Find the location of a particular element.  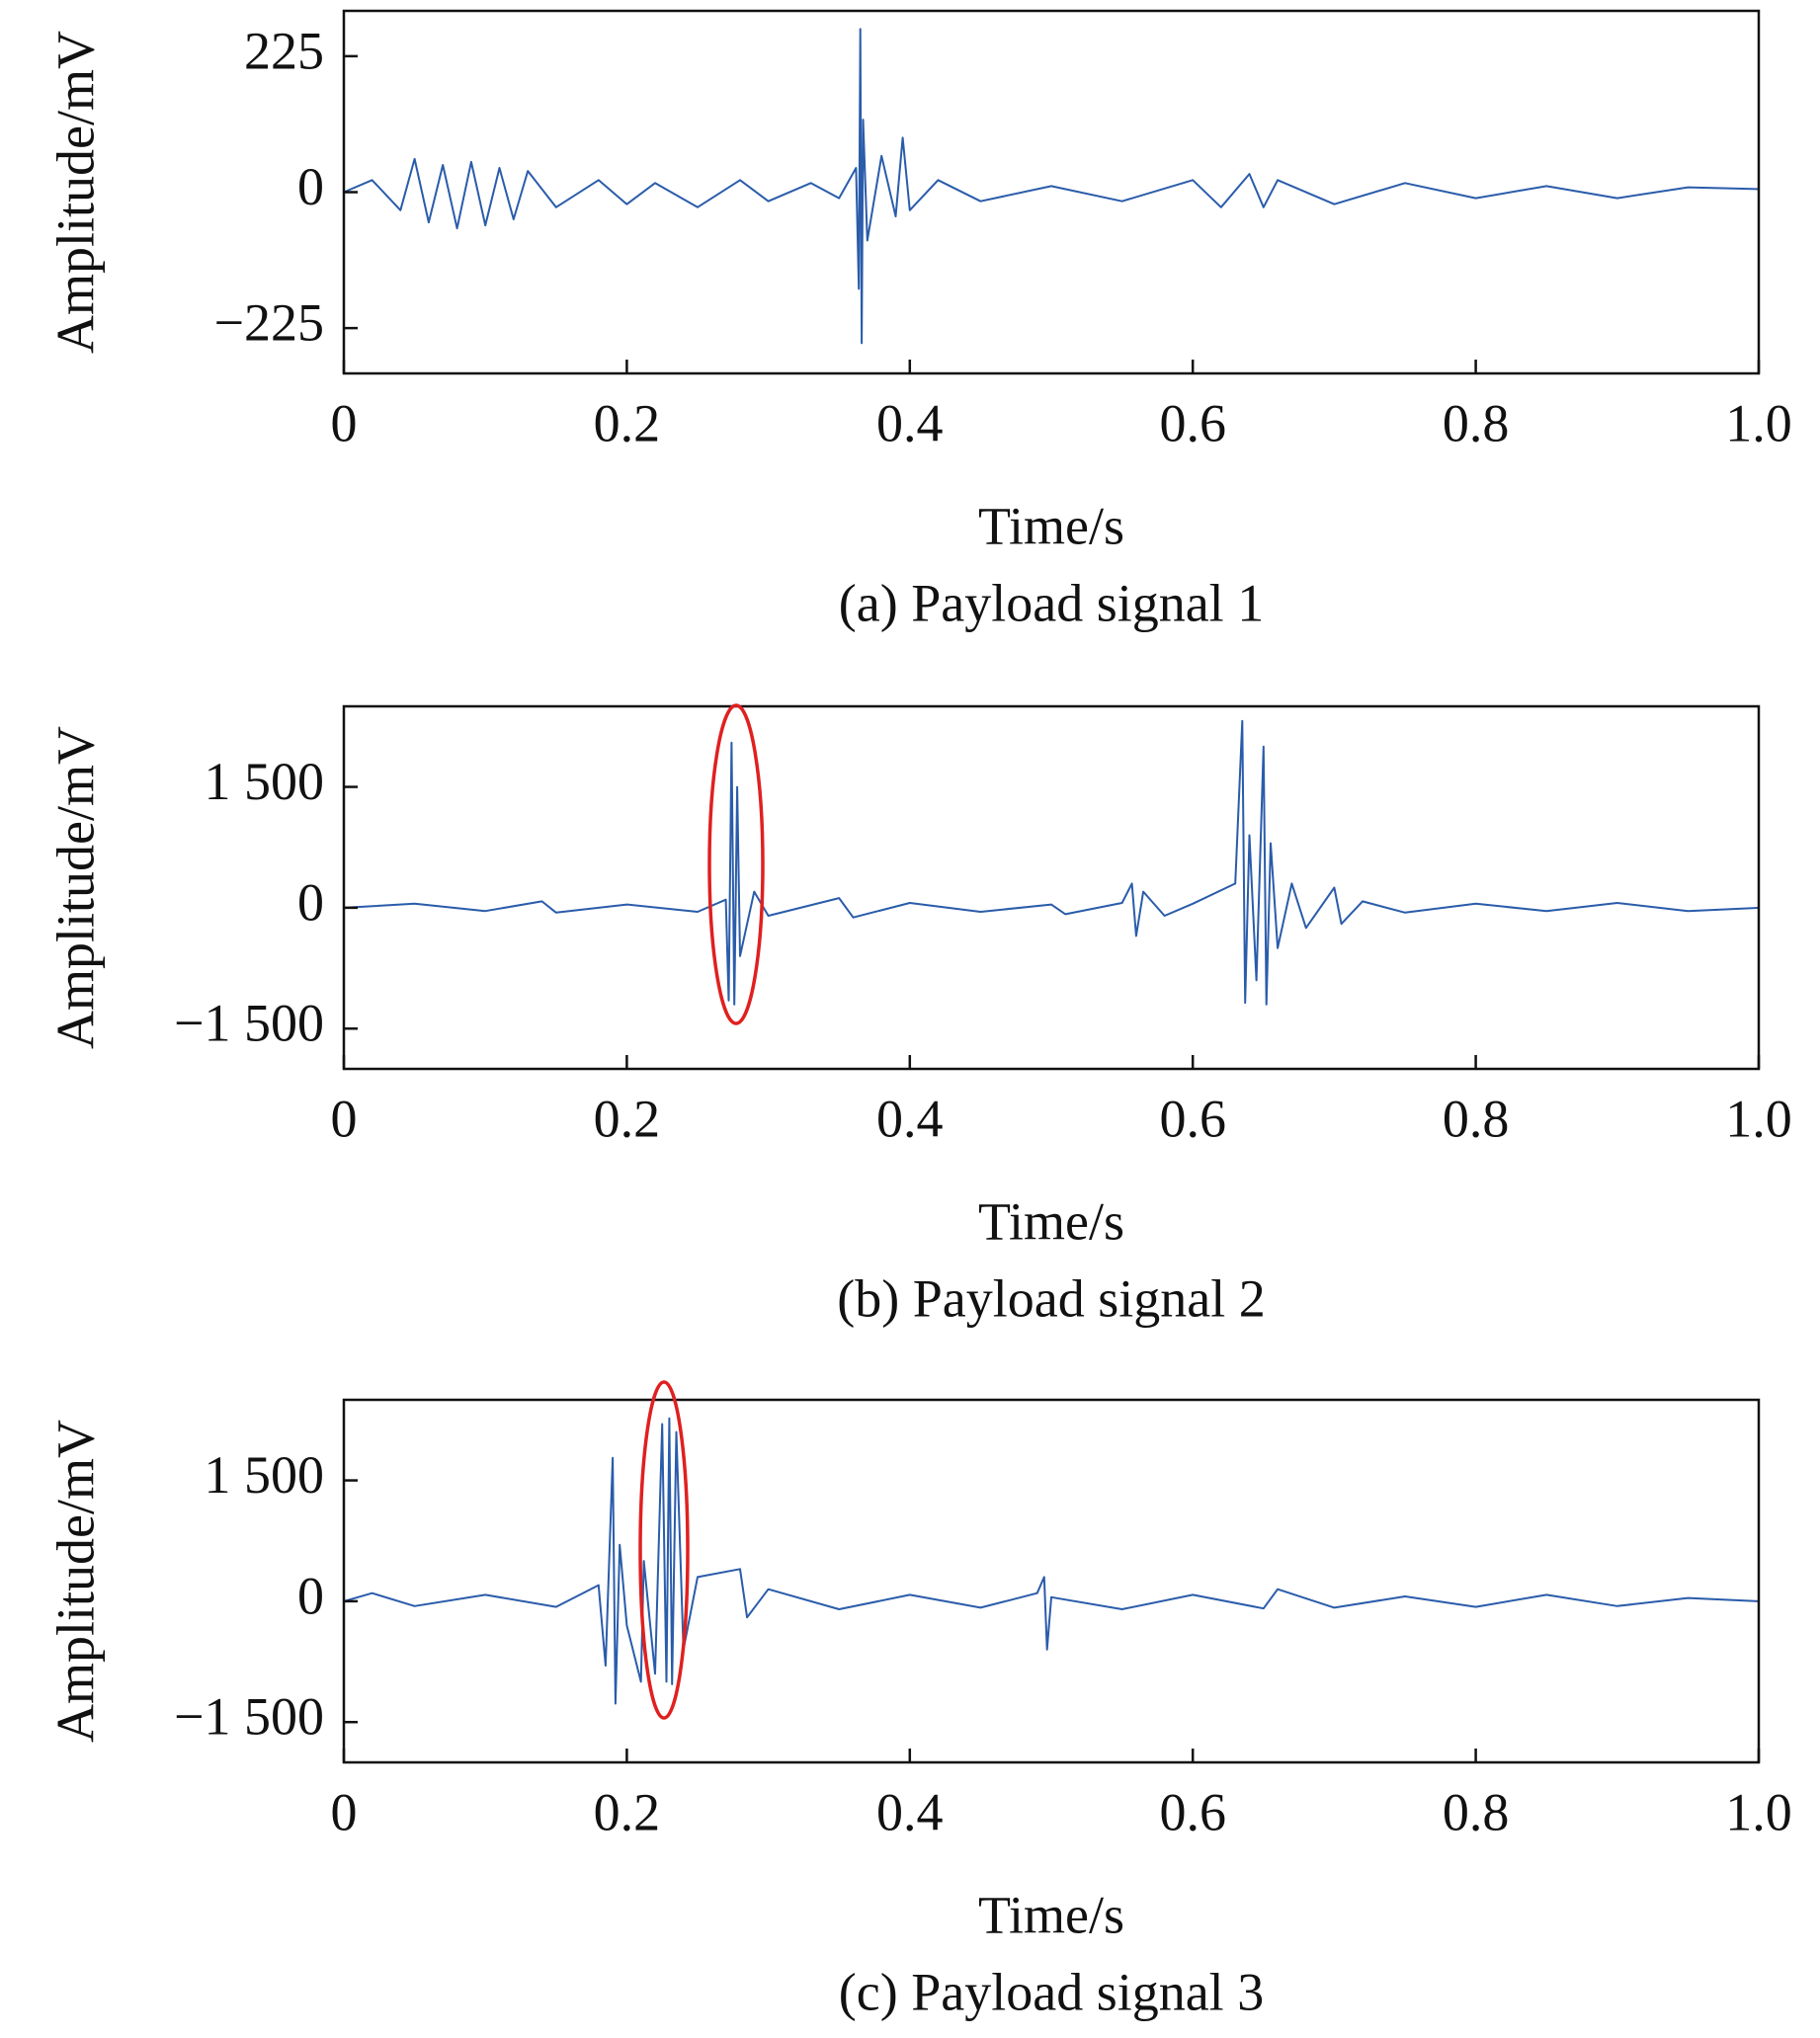

y-tick-label: −225 is located at coordinates (269, 323).